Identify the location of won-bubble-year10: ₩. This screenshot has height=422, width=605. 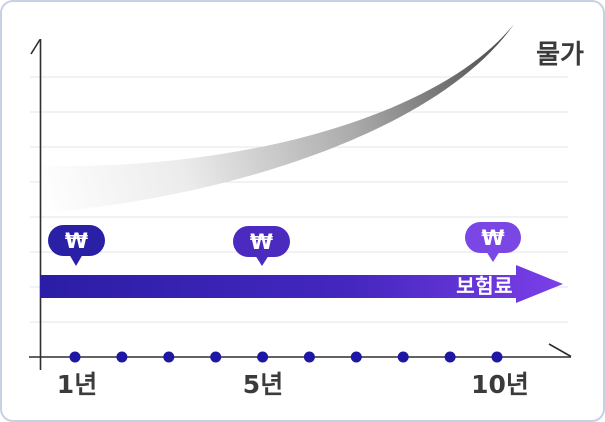
(493, 242).